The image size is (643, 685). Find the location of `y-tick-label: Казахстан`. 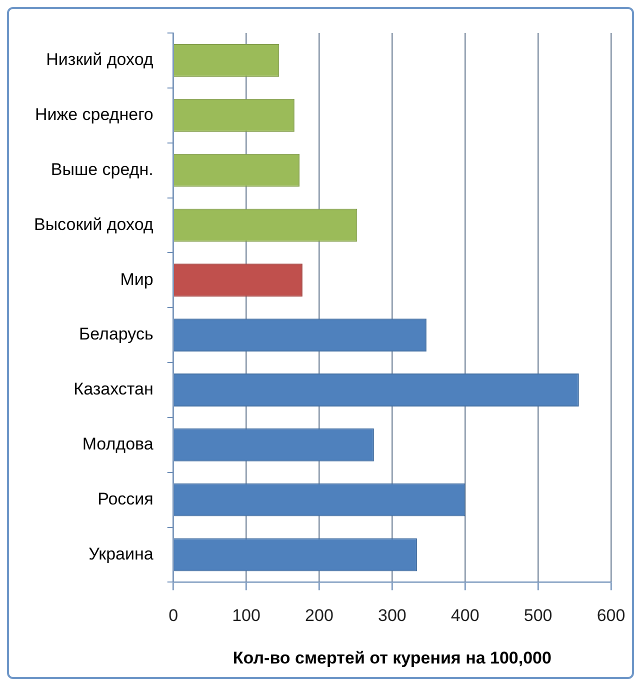

y-tick-label: Казахстан is located at coordinates (114, 389).